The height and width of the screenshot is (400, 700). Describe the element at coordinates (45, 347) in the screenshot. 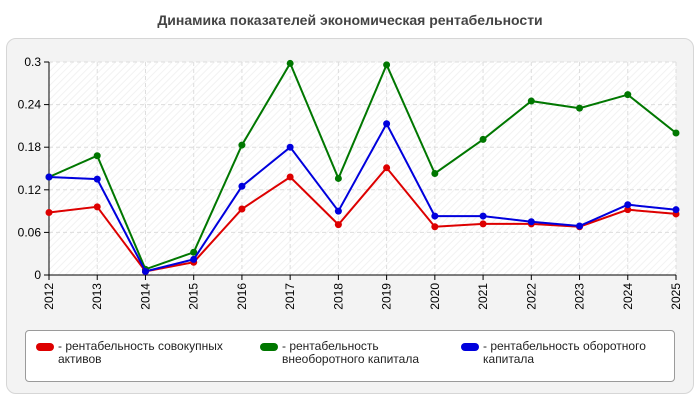

I see `legend-swatch-total-assets` at that location.